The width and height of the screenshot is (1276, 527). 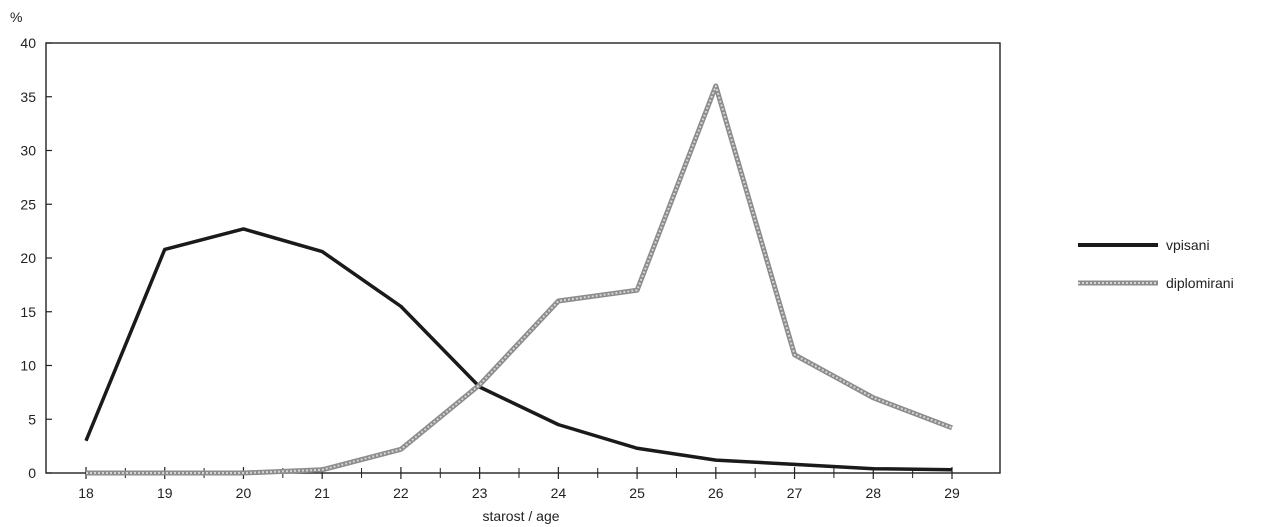 I want to click on x-tick-label: 26, so click(x=716, y=493).